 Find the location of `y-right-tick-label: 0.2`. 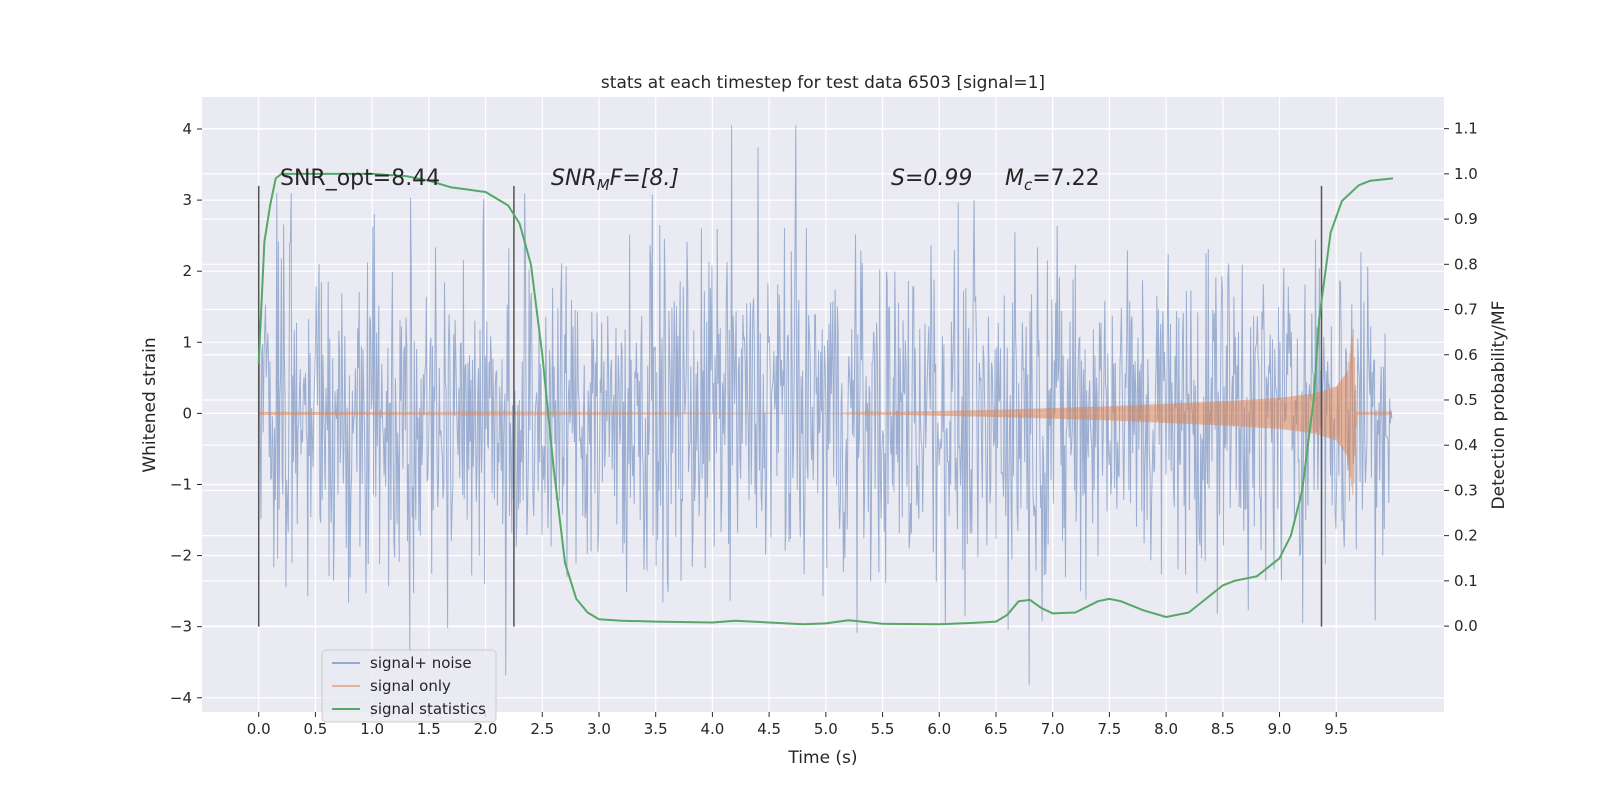

y-right-tick-label: 0.2 is located at coordinates (1466, 536).